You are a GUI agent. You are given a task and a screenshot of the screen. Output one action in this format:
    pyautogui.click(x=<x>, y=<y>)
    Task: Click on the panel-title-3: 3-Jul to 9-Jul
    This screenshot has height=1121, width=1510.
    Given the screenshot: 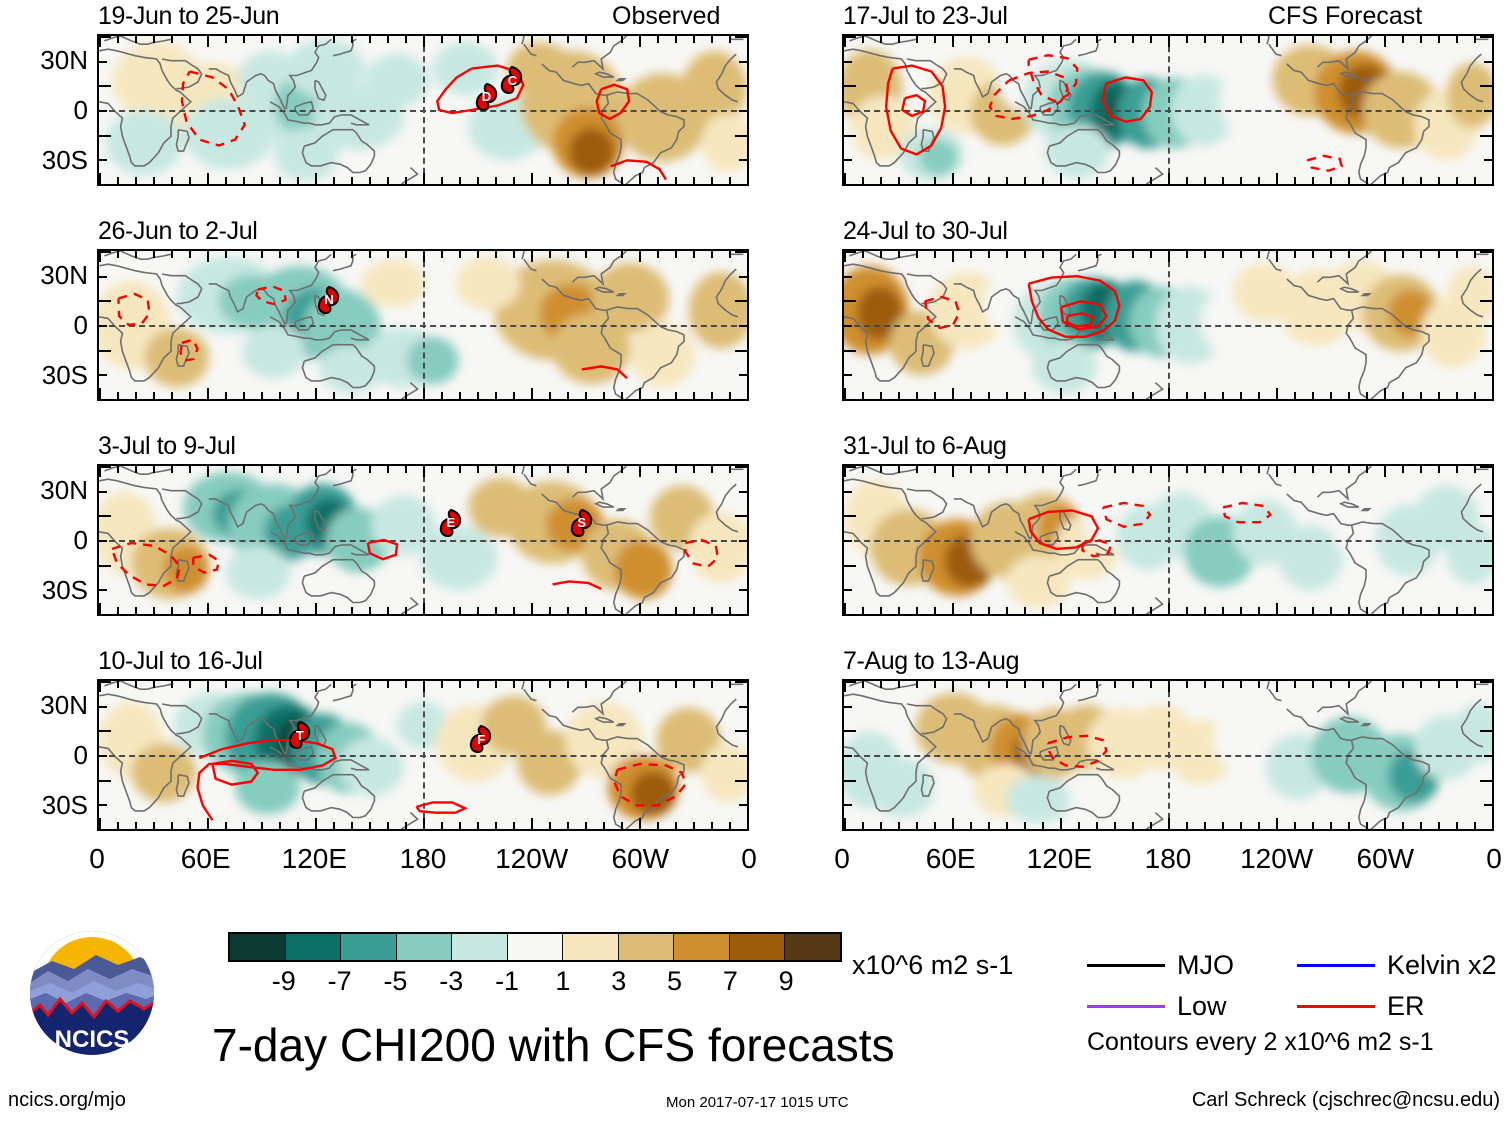 What is the action you would take?
    pyautogui.click(x=167, y=446)
    